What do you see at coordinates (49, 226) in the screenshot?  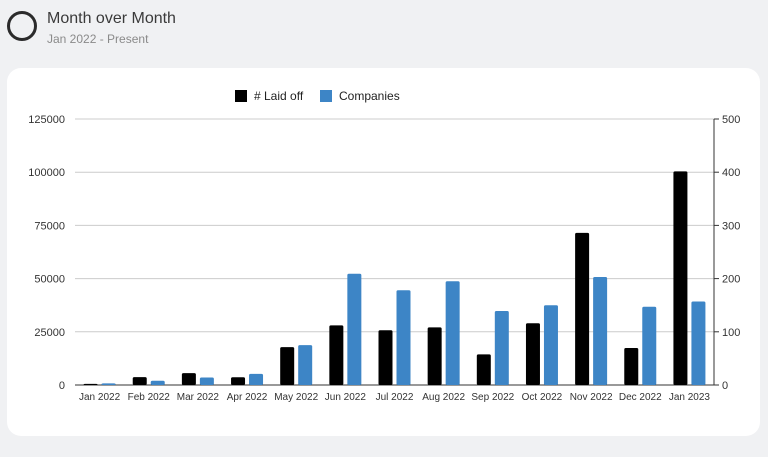 I see `y-left-tick-label: 75000` at bounding box center [49, 226].